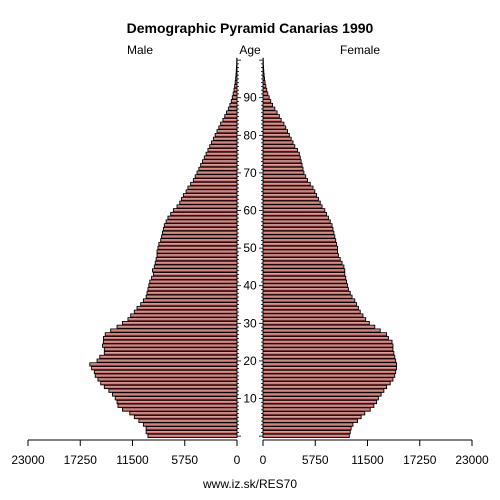 This screenshot has width=500, height=500. I want to click on age-tick-label: 90, so click(250, 98).